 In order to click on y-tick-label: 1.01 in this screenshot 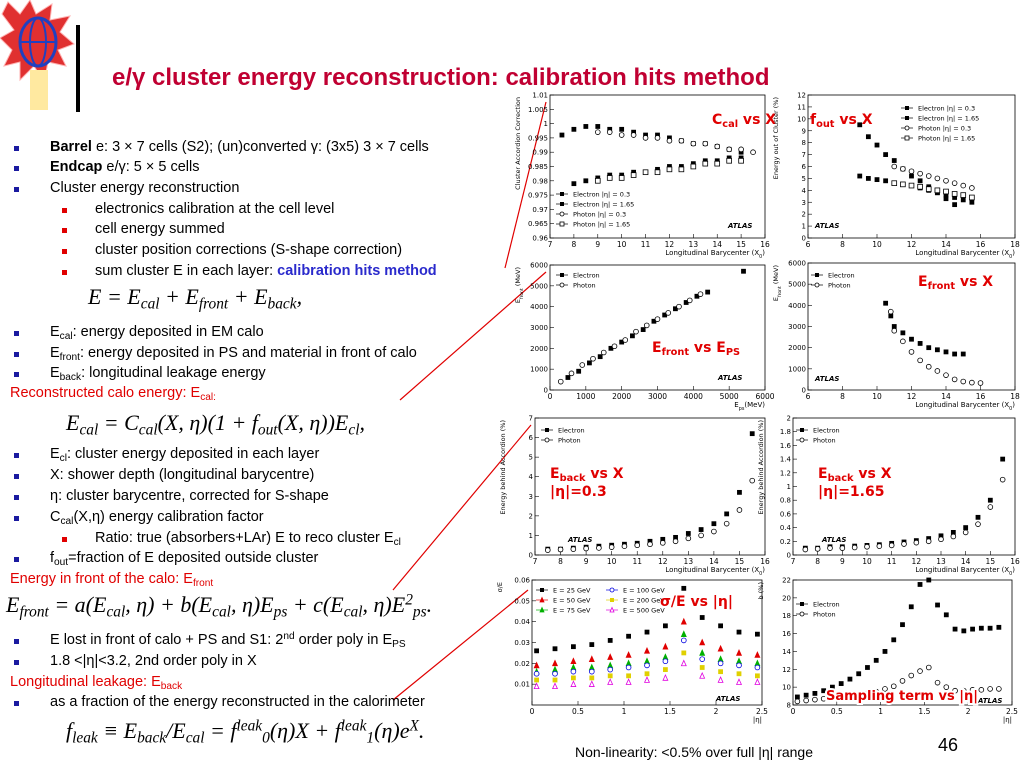, I will do `click(540, 96)`.